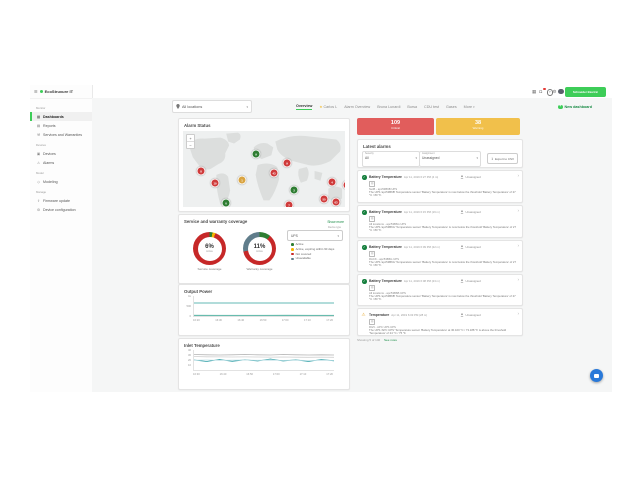  What do you see at coordinates (303, 253) in the screenshot?
I see `legend-label: Not covered` at bounding box center [303, 253].